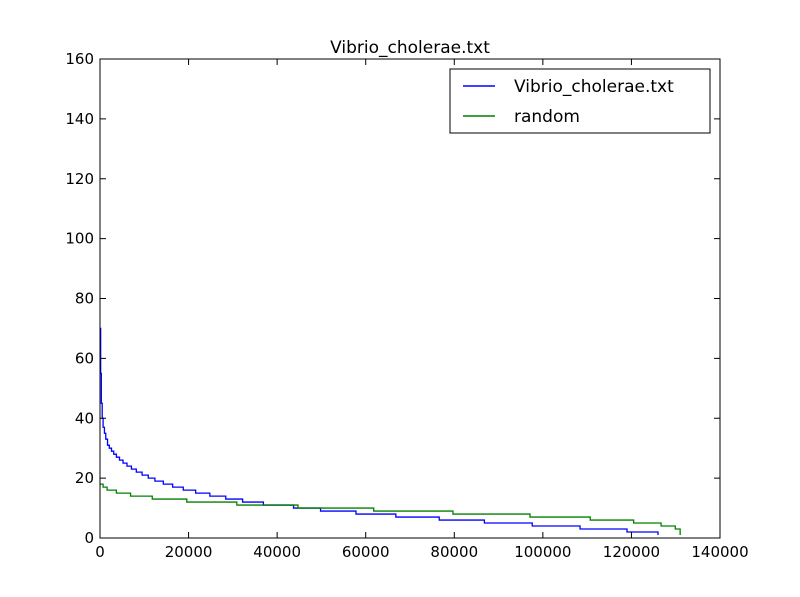  I want to click on x-tick-label: 120000, so click(631, 552).